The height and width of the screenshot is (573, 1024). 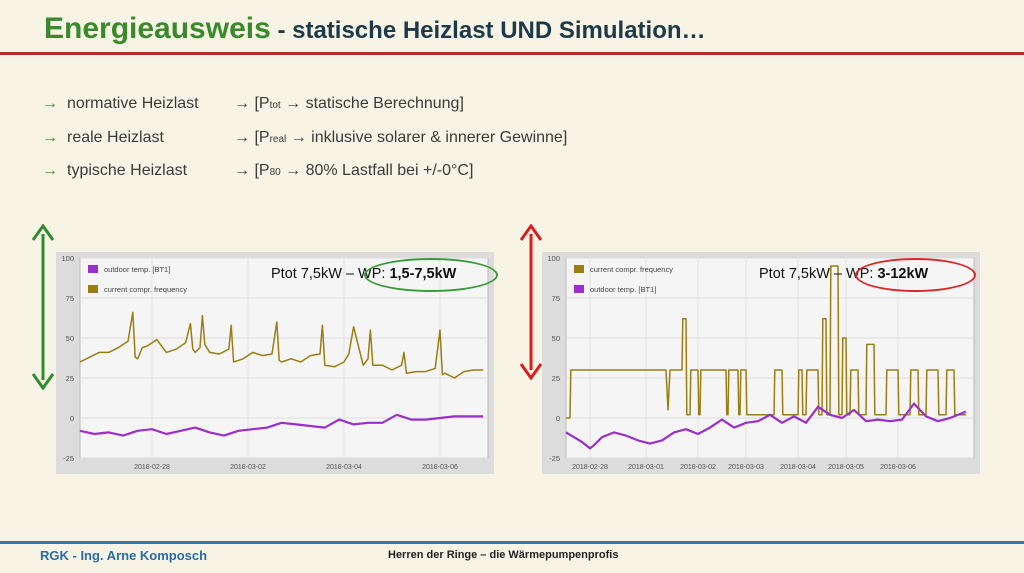 What do you see at coordinates (354, 170) in the screenshot?
I see `row-description: → [P80 → 80% Lastfall bei +/-0°C]` at bounding box center [354, 170].